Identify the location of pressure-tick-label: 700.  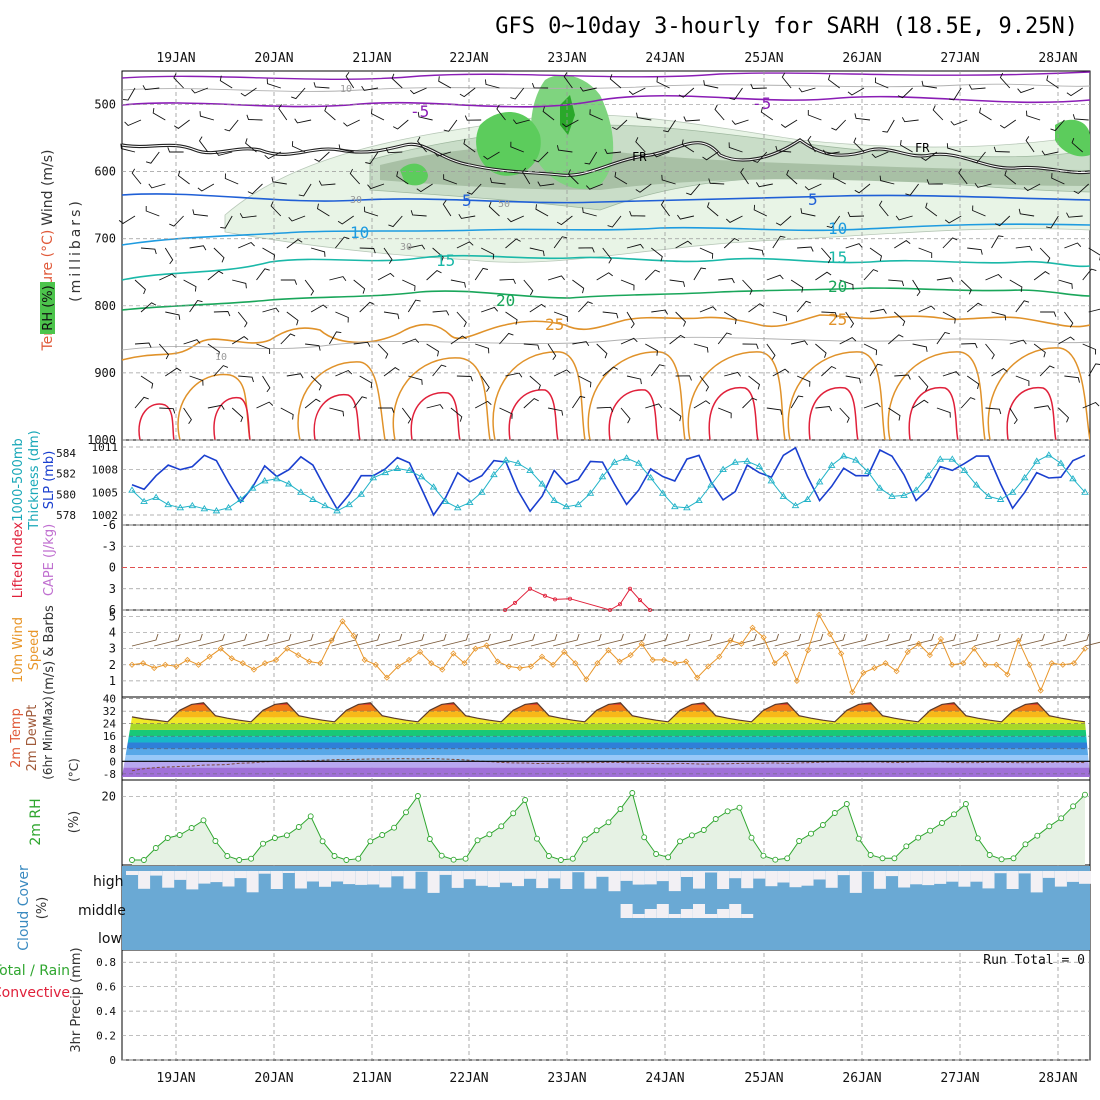
(105, 239).